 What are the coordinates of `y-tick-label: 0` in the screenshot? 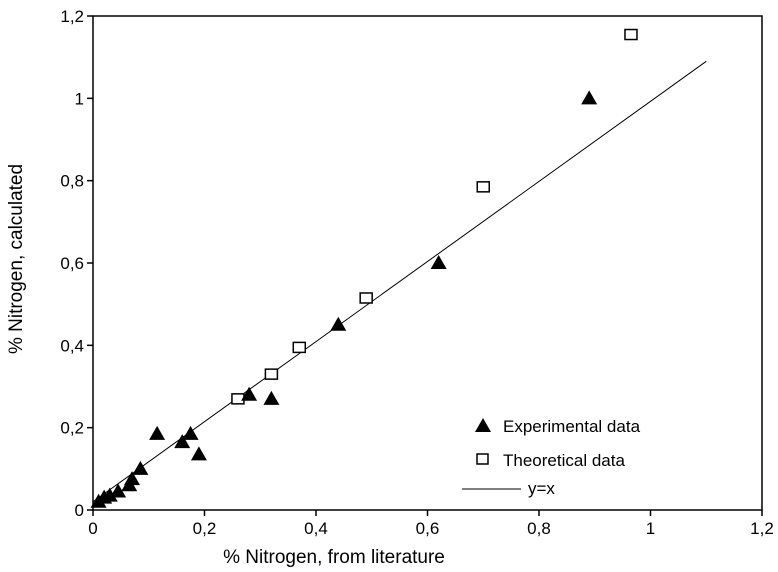 It's located at (79, 510).